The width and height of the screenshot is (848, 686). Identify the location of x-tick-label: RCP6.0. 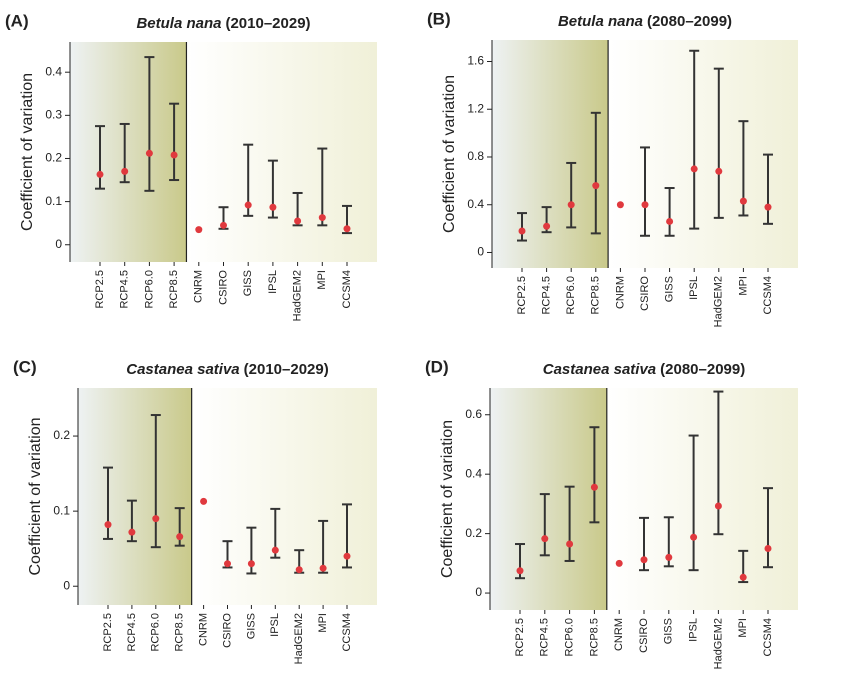
(156, 632).